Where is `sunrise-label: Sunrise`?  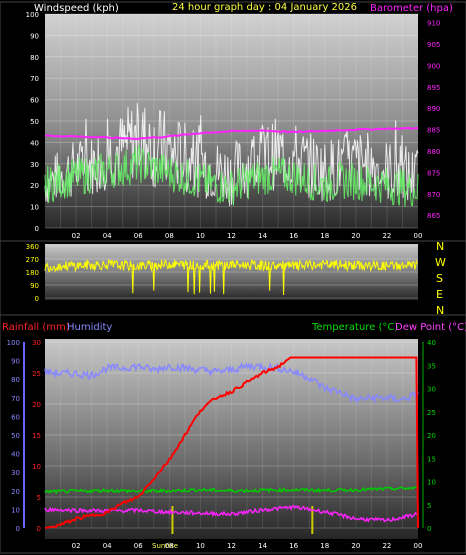 sunrise-label: Sunrise is located at coordinates (165, 546).